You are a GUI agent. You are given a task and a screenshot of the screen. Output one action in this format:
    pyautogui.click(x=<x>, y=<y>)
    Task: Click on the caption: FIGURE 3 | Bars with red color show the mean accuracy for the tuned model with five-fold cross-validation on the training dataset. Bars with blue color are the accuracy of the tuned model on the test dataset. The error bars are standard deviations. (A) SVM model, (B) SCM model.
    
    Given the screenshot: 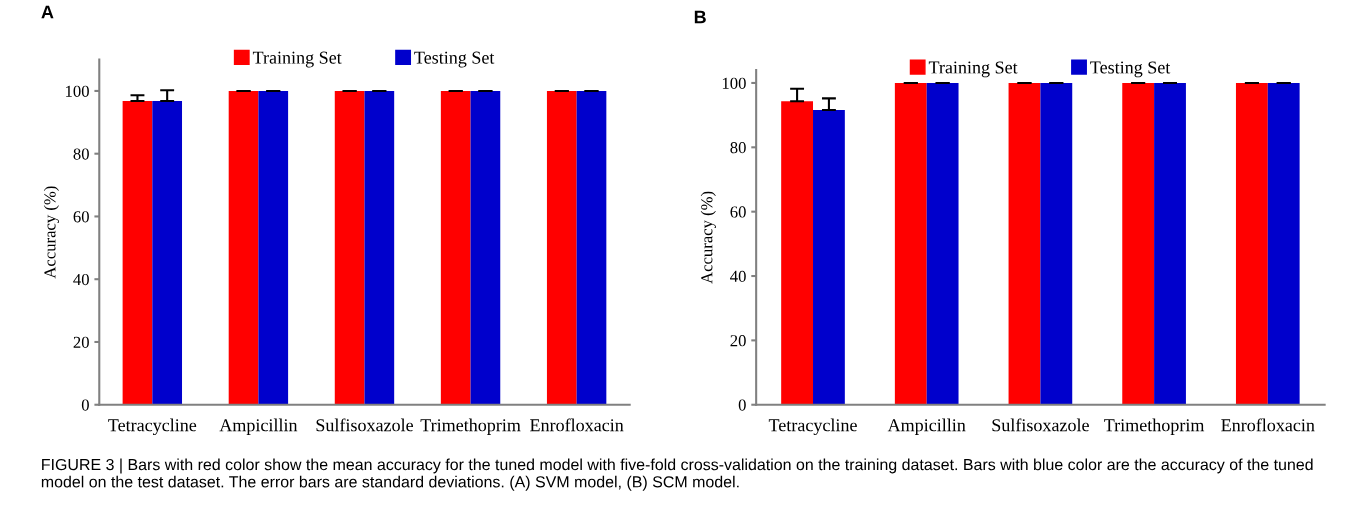 What is the action you would take?
    pyautogui.click(x=677, y=474)
    